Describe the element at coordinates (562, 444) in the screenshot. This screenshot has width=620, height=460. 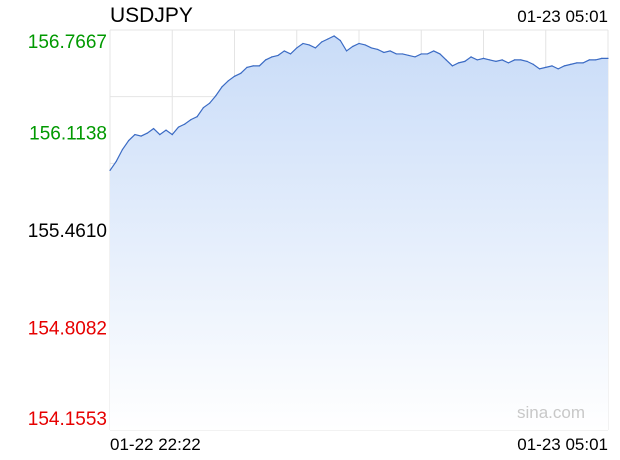
I see `x-tick-end: 01-23 05:01` at that location.